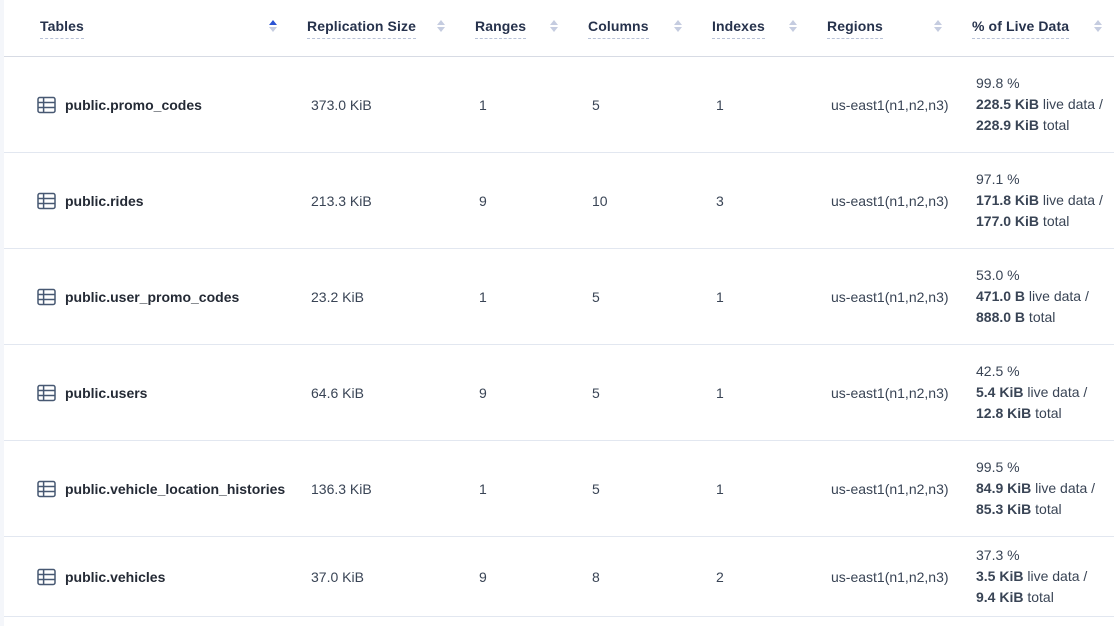  What do you see at coordinates (391, 576) in the screenshot?
I see `replication-size-value: 37.0 KiB` at bounding box center [391, 576].